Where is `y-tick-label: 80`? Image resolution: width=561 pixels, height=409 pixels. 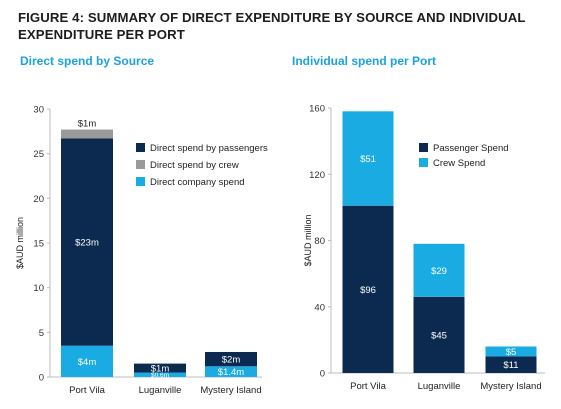
y-tick-label: 80 is located at coordinates (319, 241).